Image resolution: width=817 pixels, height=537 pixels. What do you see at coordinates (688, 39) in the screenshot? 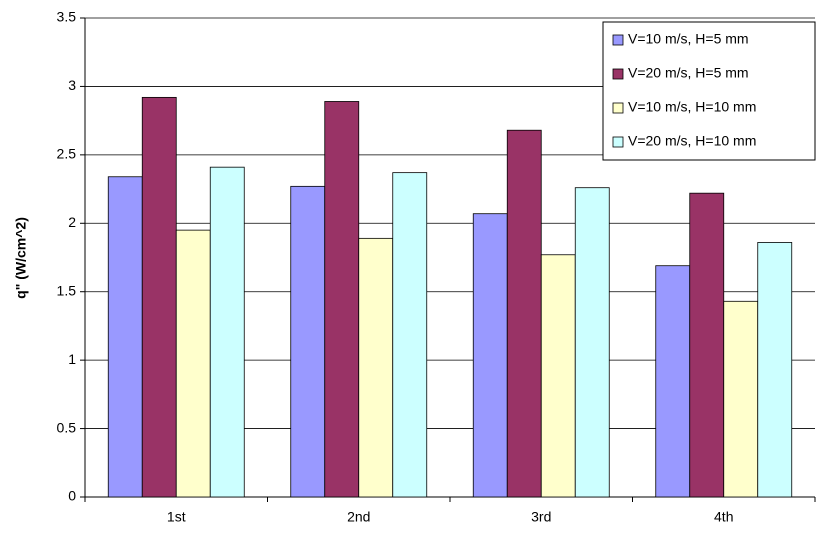
I see `legend-label: V=10 m/s, H=5 mm` at bounding box center [688, 39].